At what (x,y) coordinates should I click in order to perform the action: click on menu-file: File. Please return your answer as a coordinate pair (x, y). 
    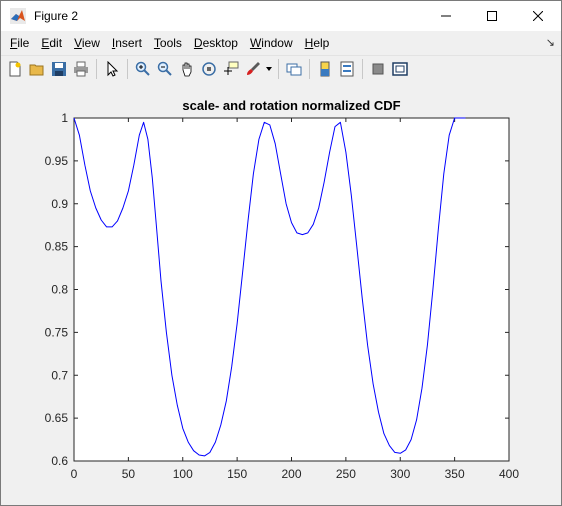
    Looking at the image, I should click on (19, 43).